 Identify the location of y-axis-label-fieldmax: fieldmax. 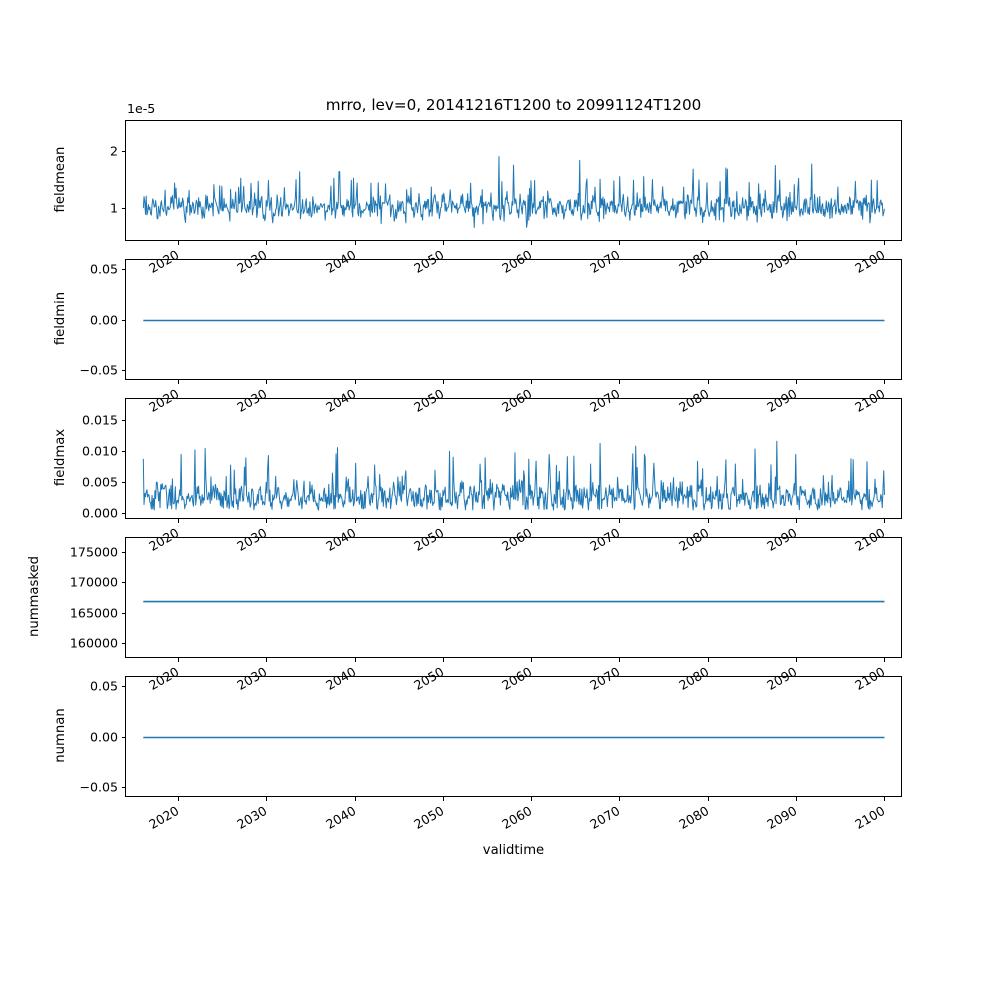
(60, 457).